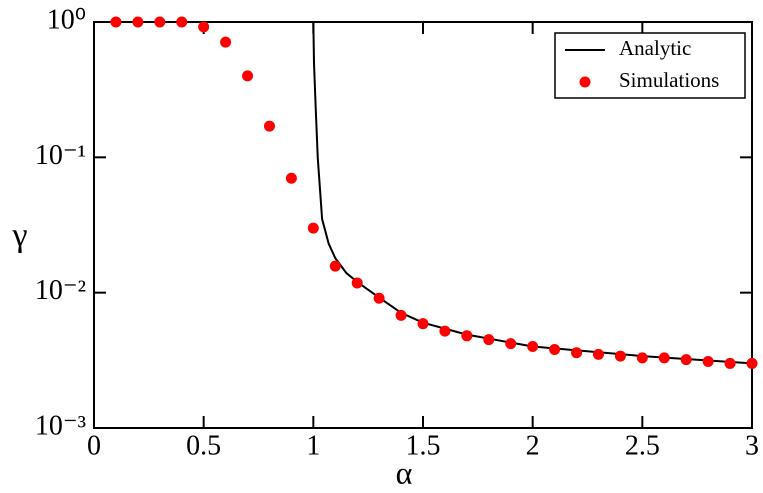 This screenshot has width=763, height=493. What do you see at coordinates (423, 445) in the screenshot?
I see `x-tick-label: 1.5` at bounding box center [423, 445].